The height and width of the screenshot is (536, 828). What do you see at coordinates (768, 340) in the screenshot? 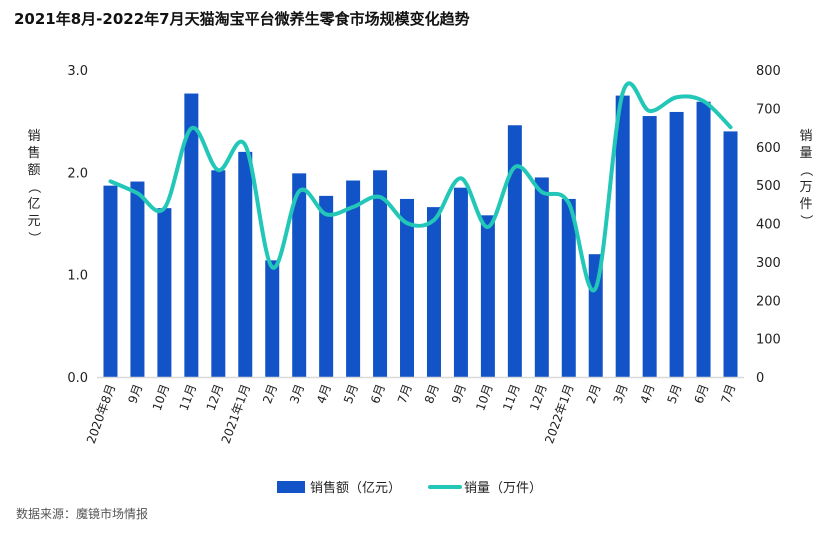
I see `y-right-tick-label: 100` at bounding box center [768, 340].